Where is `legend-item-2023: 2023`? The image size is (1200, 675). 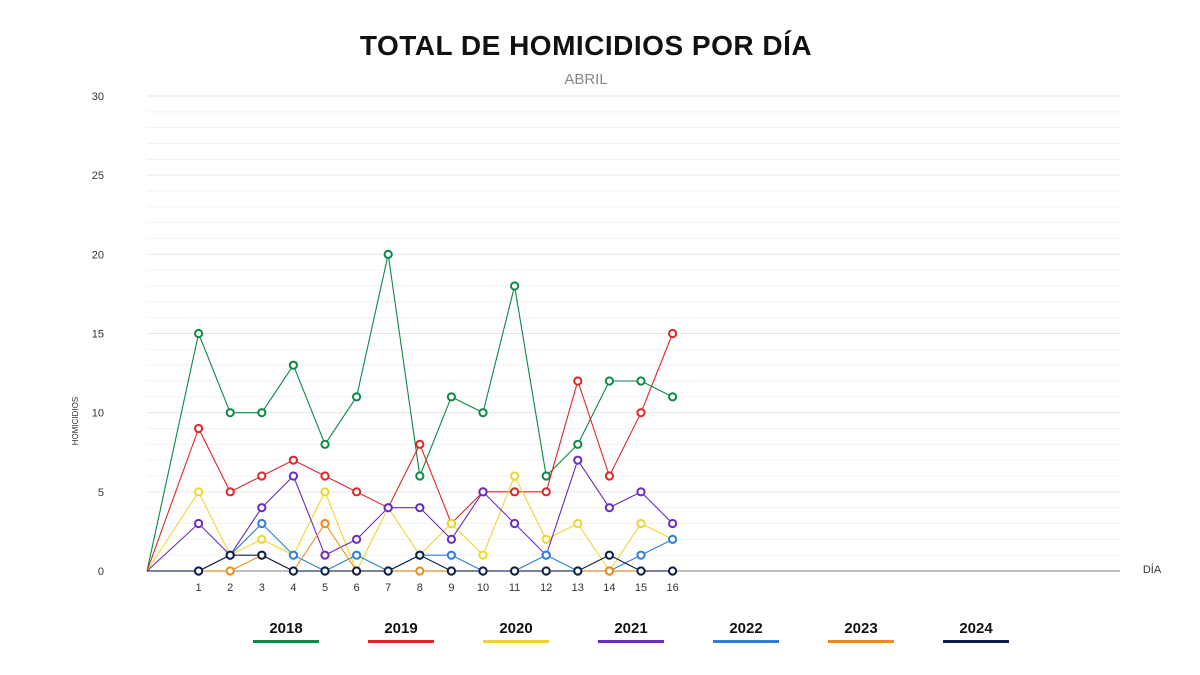 legend-item-2023: 2023 is located at coordinates (861, 631).